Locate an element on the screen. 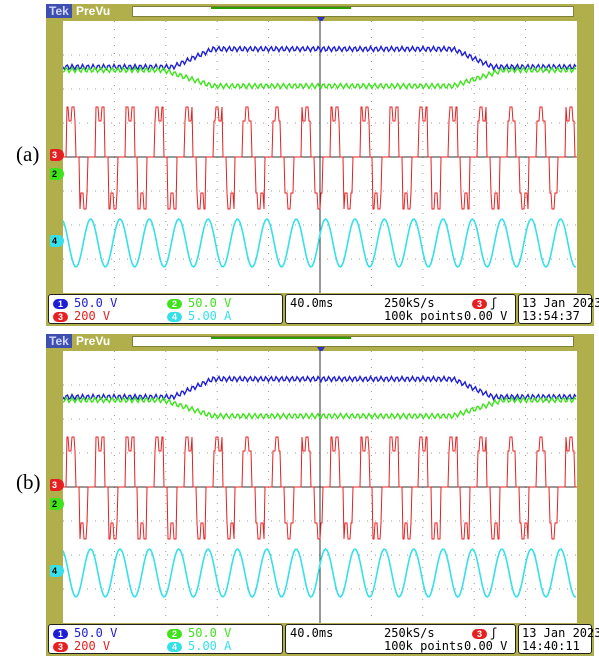  panel-label: (a) is located at coordinates (28, 154).